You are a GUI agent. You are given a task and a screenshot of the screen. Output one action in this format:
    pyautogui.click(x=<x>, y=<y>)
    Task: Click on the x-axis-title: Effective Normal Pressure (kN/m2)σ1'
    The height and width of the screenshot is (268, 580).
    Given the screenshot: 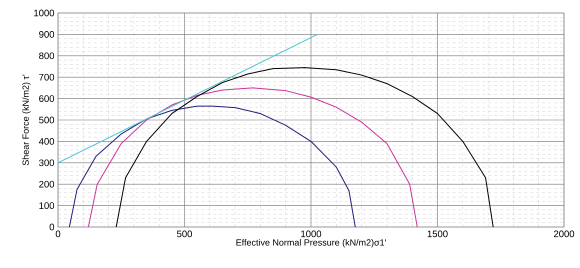 What is the action you would take?
    pyautogui.click(x=311, y=243)
    